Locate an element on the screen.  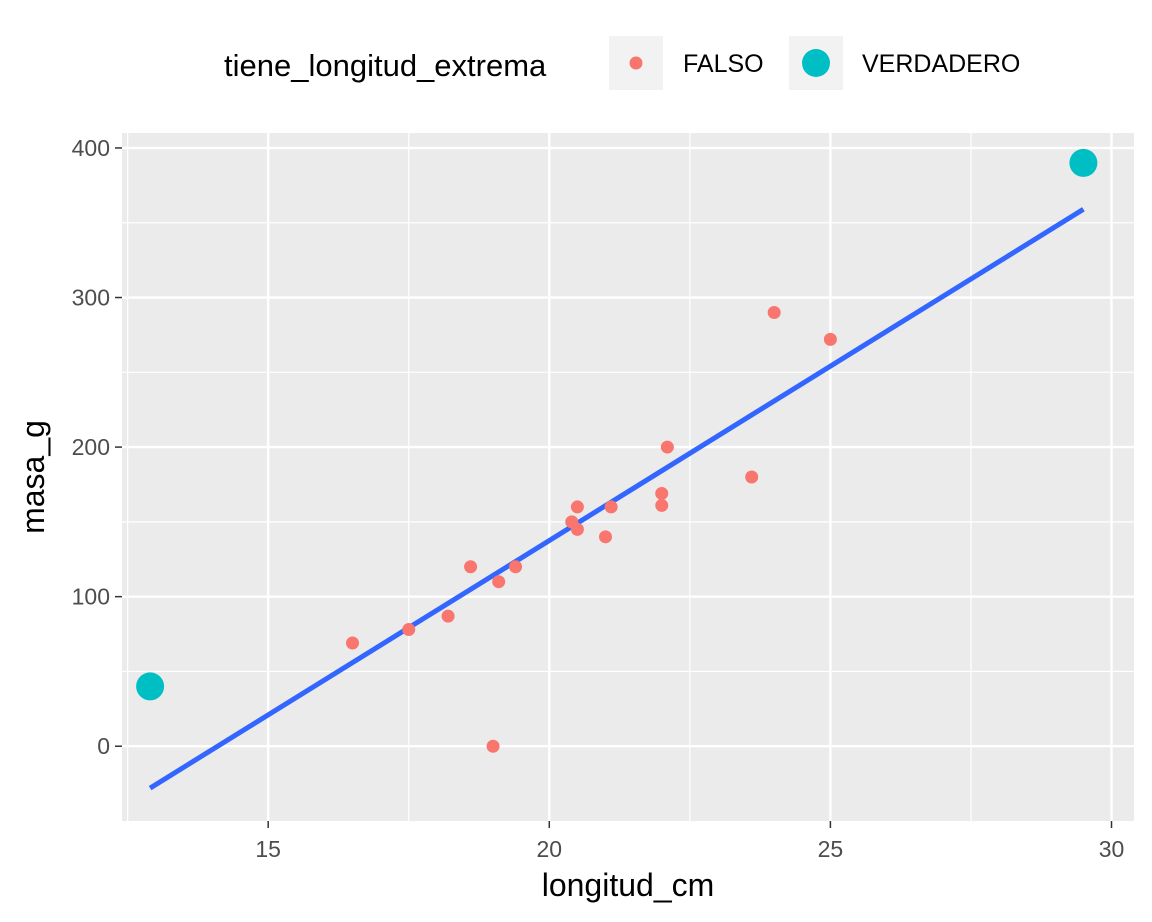
legend: tiene_longitud_extrema FALSO VERDADERO is located at coordinates (622, 63).